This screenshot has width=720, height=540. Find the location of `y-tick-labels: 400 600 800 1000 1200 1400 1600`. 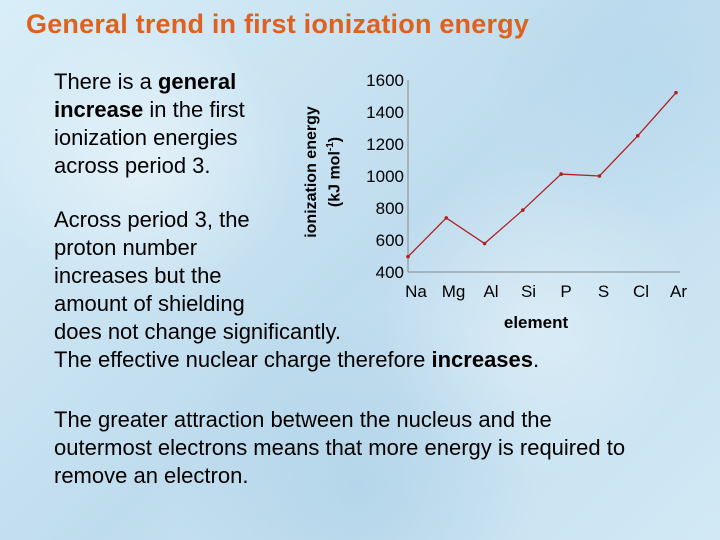

y-tick-labels: 400 600 800 1000 1200 1400 1600 is located at coordinates (385, 176).